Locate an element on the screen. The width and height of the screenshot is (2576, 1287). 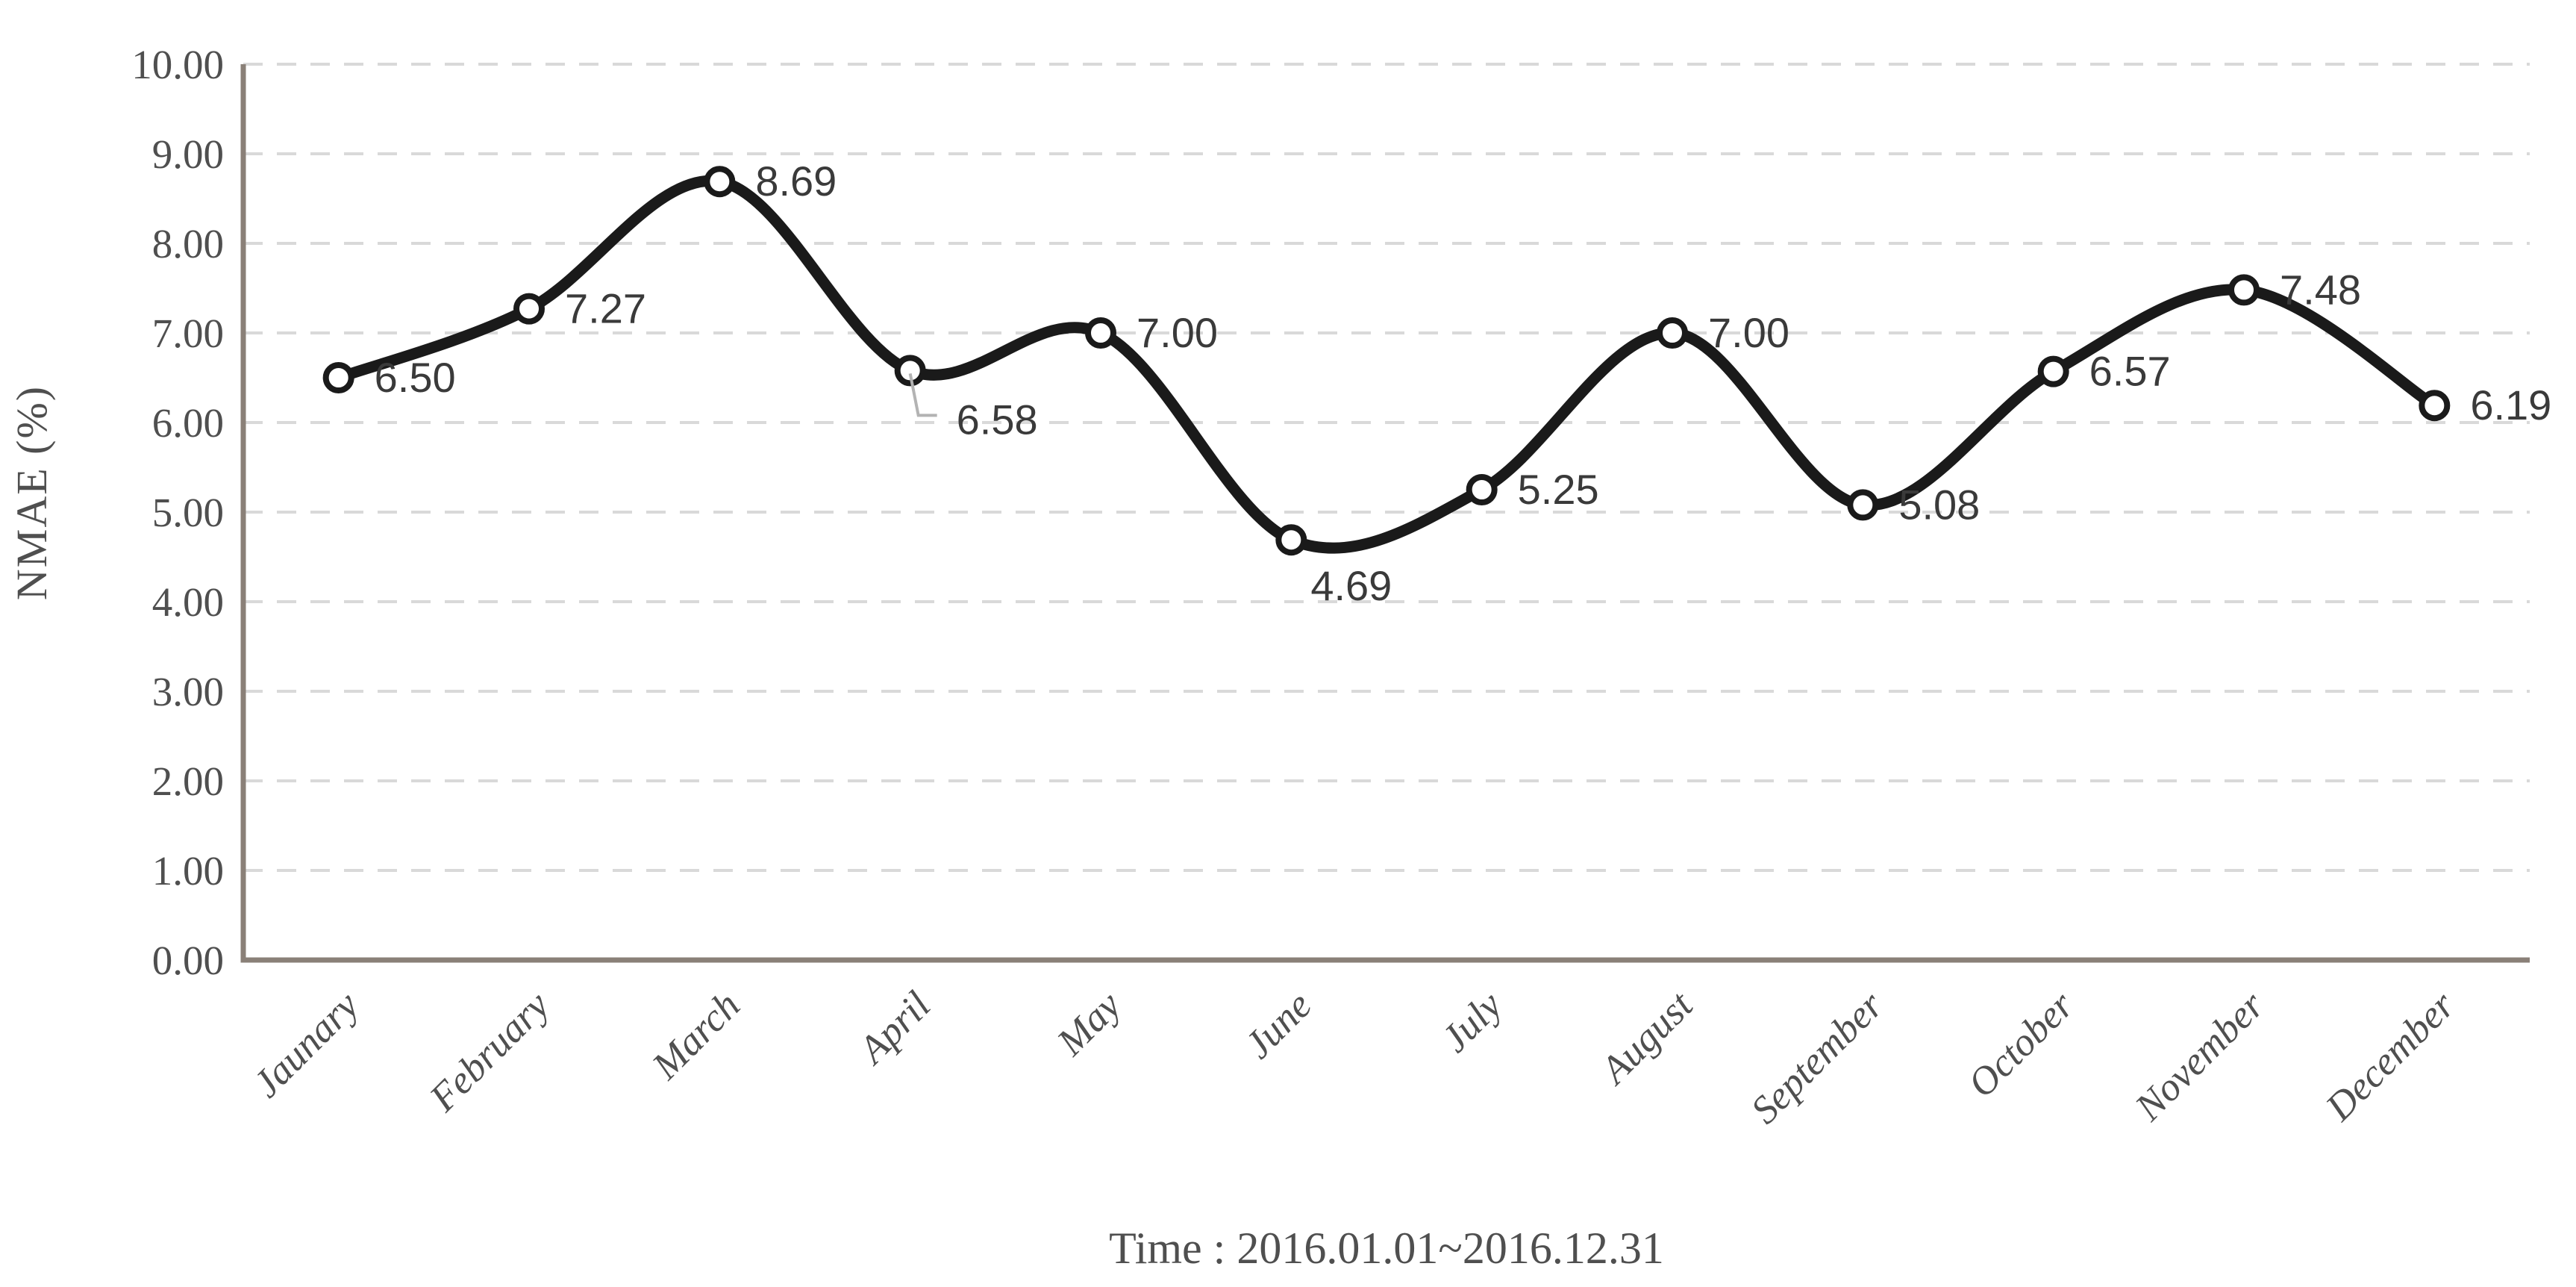
x-tick-month-label: November is located at coordinates (2200, 1056).